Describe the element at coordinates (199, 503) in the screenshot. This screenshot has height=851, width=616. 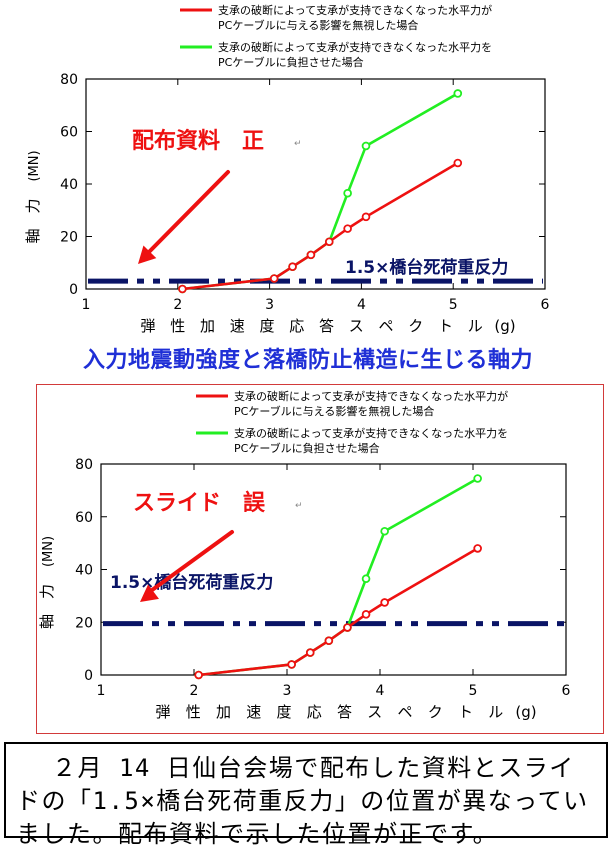
I see `annotation-label: スライド 誤` at that location.